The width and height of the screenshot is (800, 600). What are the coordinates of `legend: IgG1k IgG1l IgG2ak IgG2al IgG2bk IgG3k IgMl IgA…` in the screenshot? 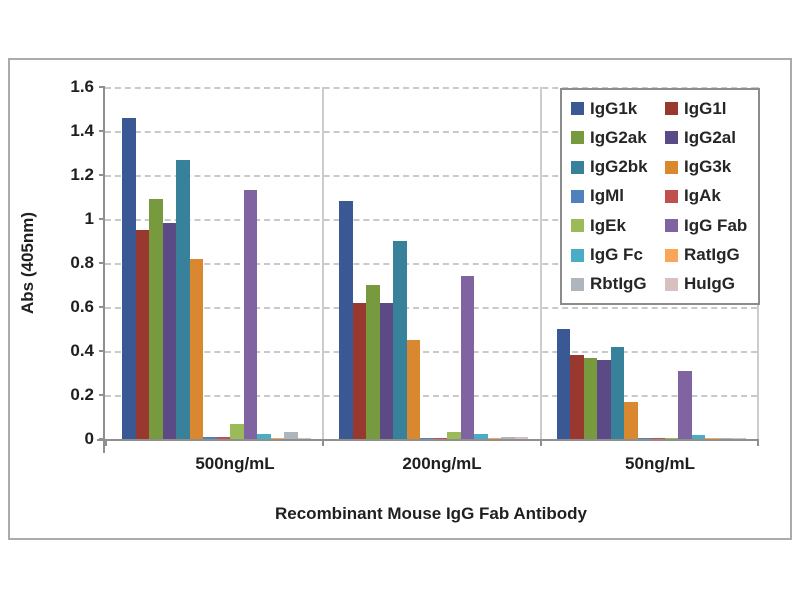 It's located at (660, 196).